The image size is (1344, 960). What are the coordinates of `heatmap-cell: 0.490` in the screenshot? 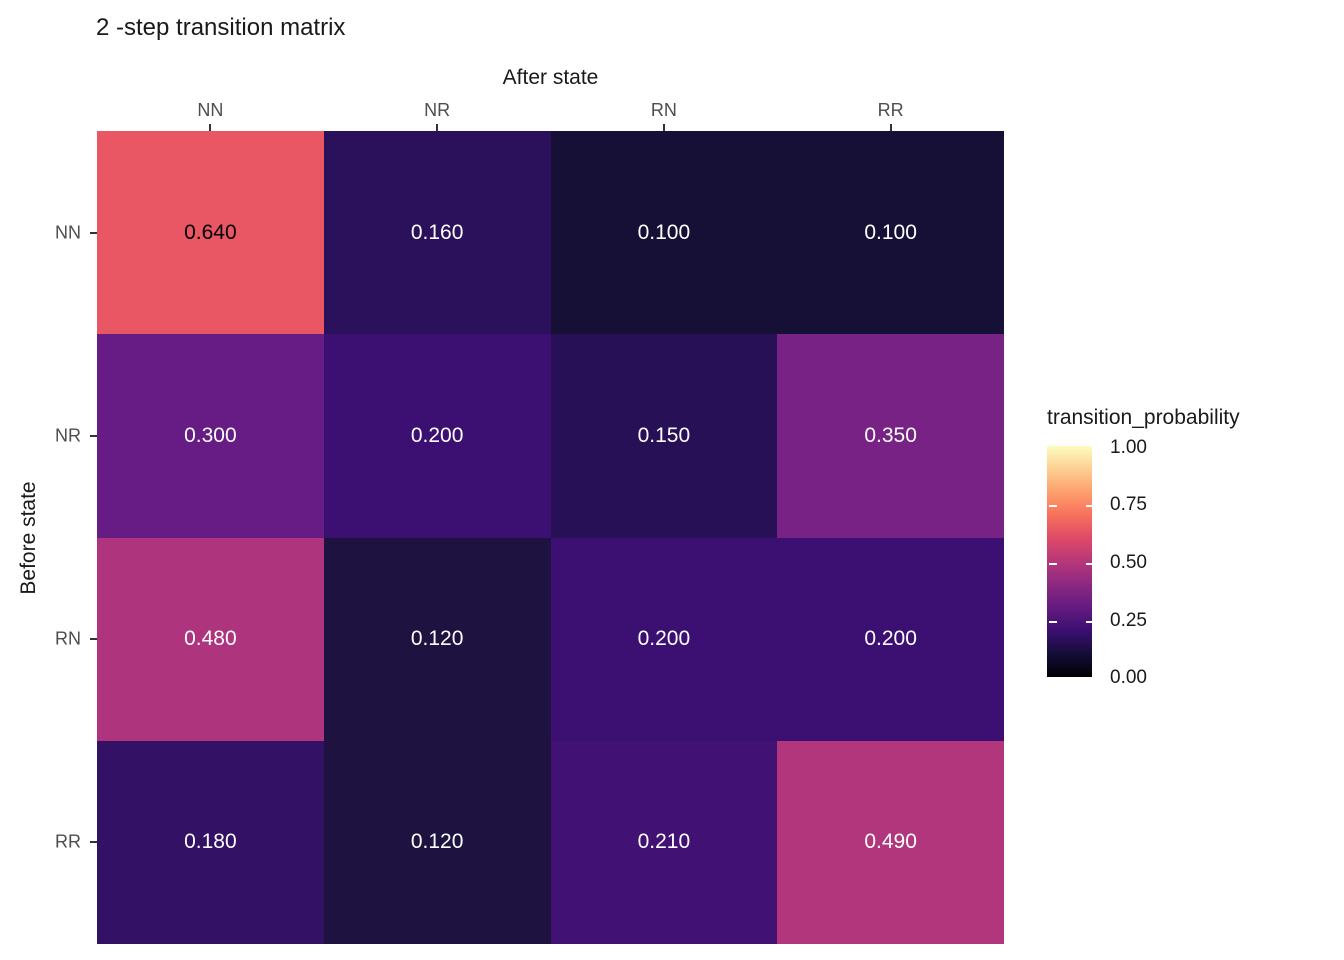 It's located at (890, 842).